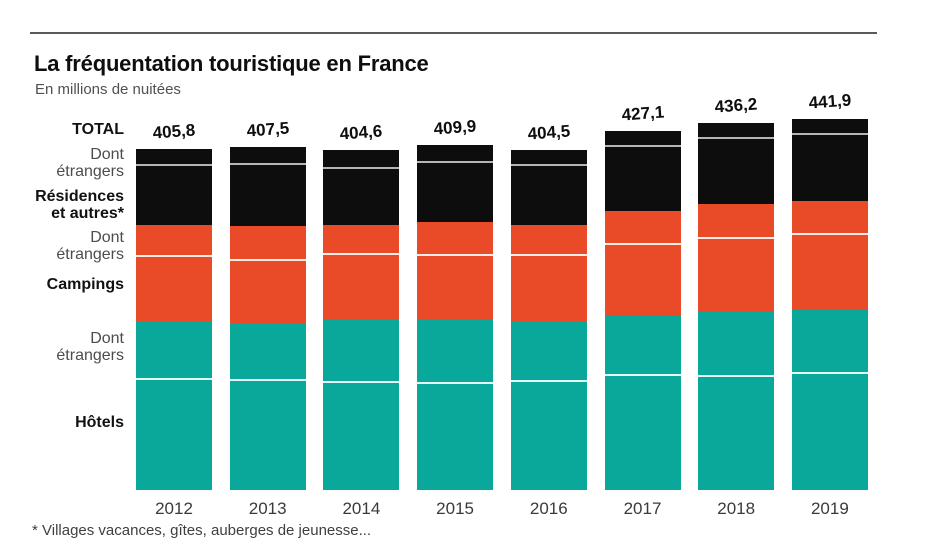  Describe the element at coordinates (736, 400) in the screenshot. I see `segment-hotels-2018` at that location.